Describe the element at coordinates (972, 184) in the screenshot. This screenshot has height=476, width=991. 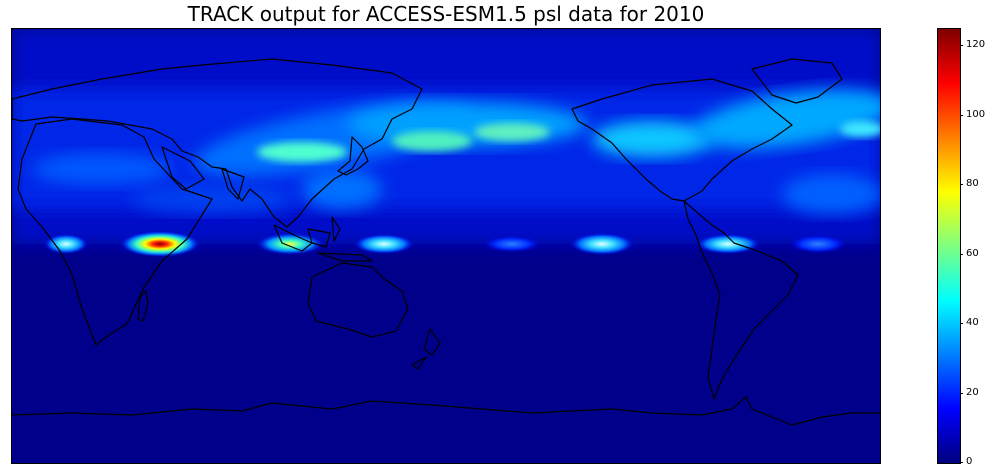
I see `colorbar-tick-label: 80` at that location.